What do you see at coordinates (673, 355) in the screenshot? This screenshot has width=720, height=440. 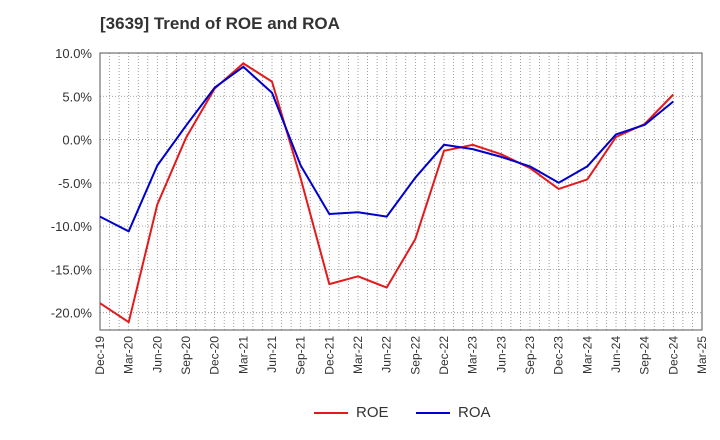 I see `x-tick-label: Dec-24` at bounding box center [673, 355].